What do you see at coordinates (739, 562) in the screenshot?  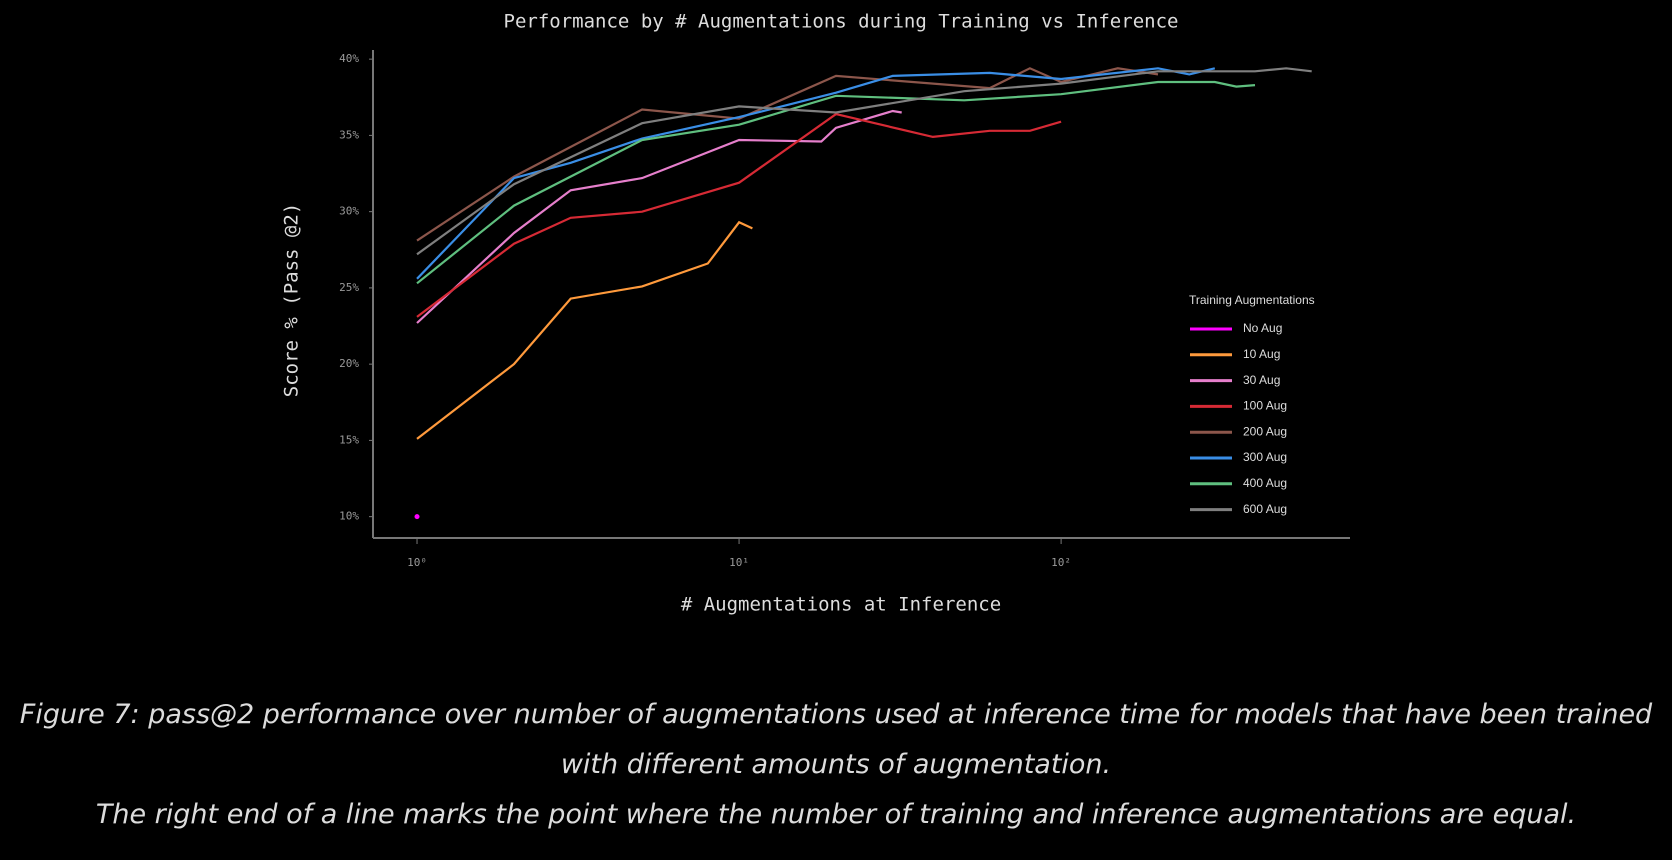 I see `x-tick-label: 10¹` at bounding box center [739, 562].